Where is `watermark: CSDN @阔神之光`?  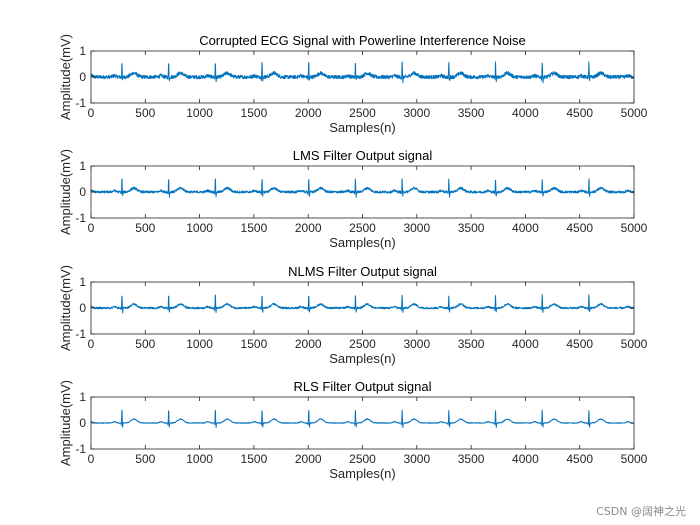
watermark: CSDN @阔神之光 is located at coordinates (641, 511).